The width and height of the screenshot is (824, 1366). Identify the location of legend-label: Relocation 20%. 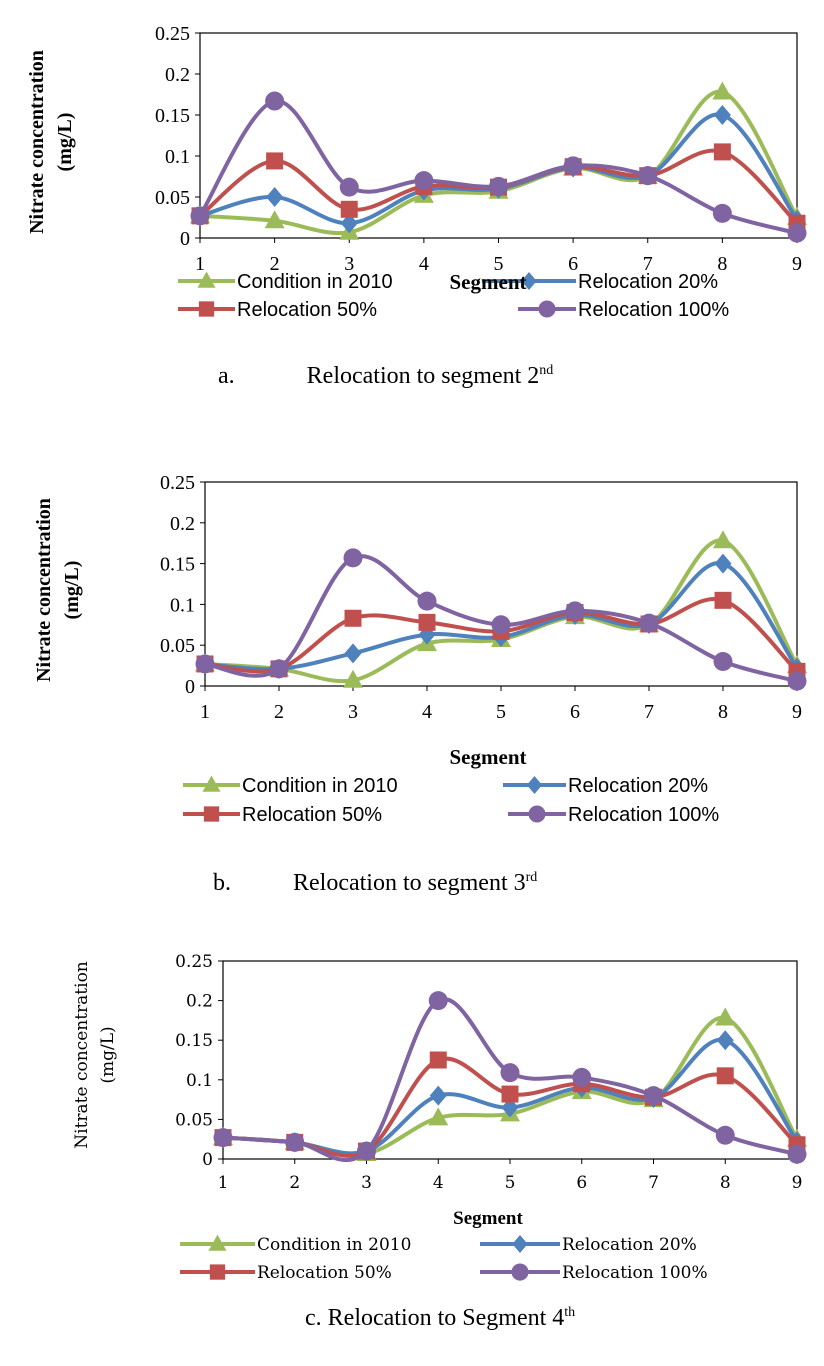
(648, 282).